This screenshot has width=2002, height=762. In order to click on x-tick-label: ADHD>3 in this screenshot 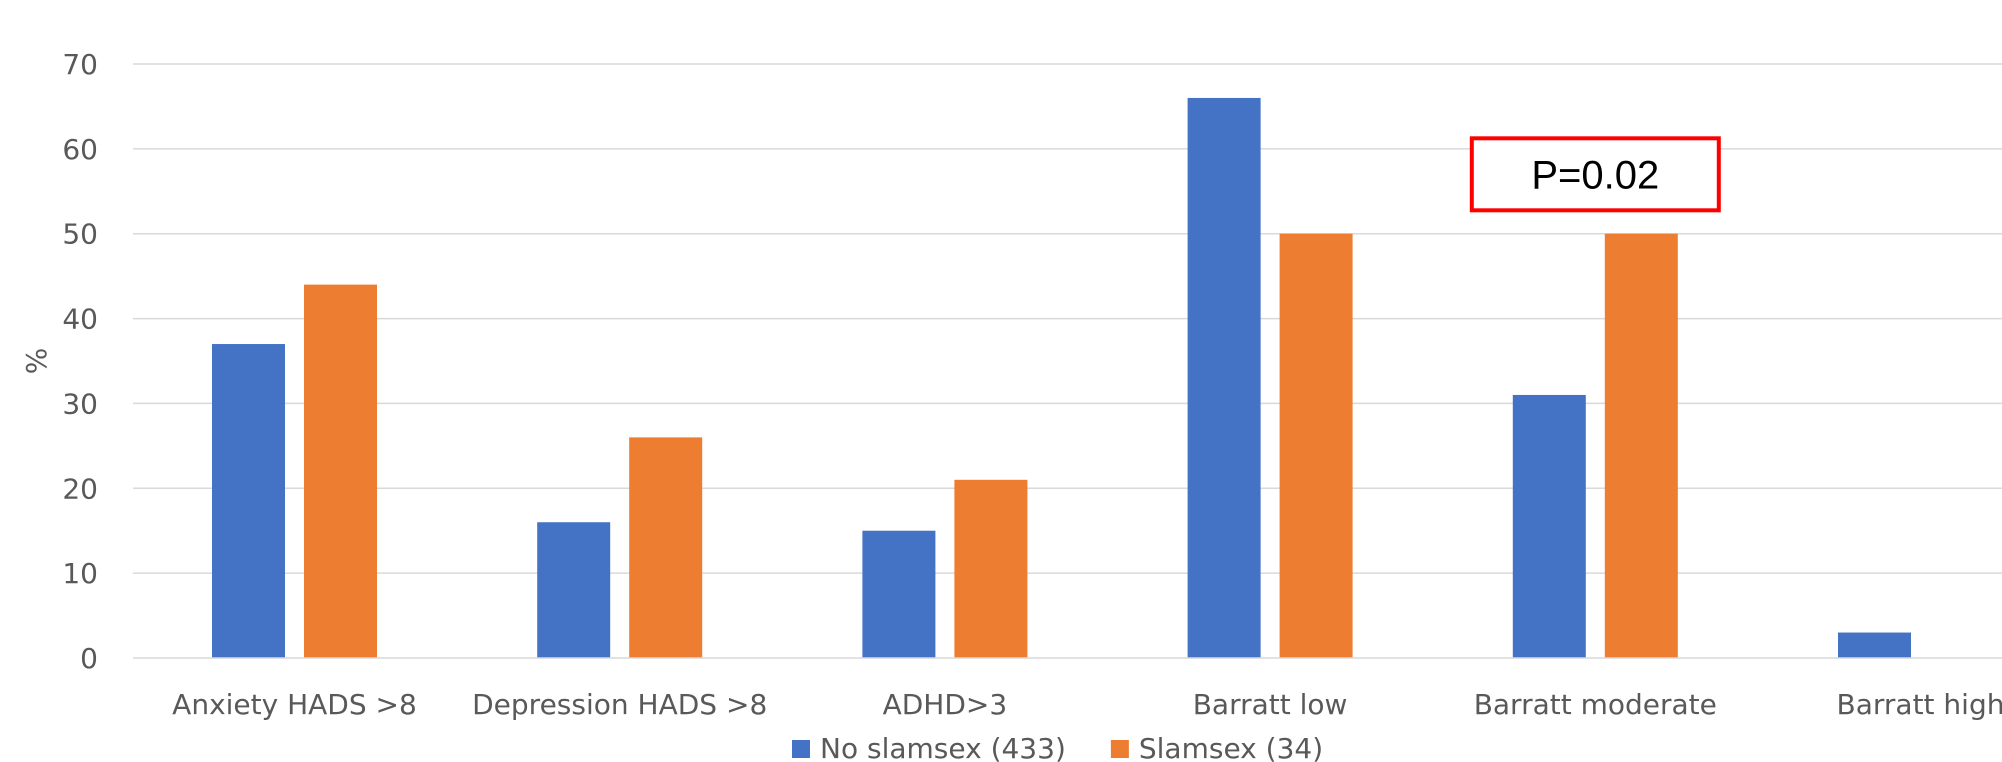, I will do `click(945, 704)`.